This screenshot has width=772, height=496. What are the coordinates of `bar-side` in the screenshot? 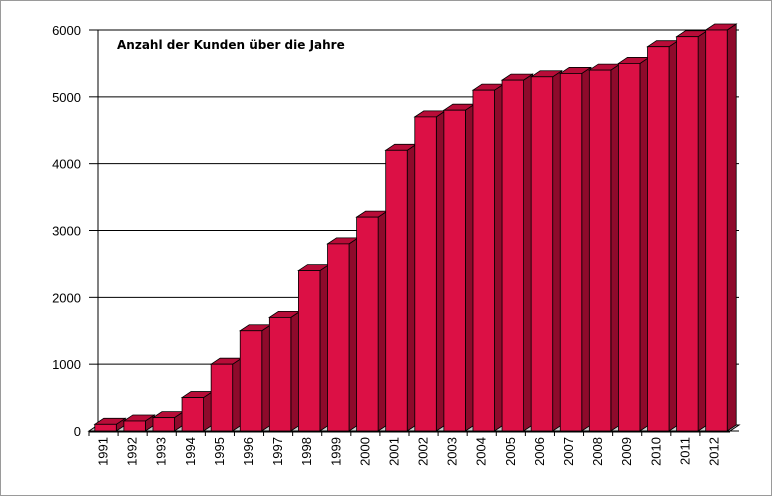 It's located at (731, 227).